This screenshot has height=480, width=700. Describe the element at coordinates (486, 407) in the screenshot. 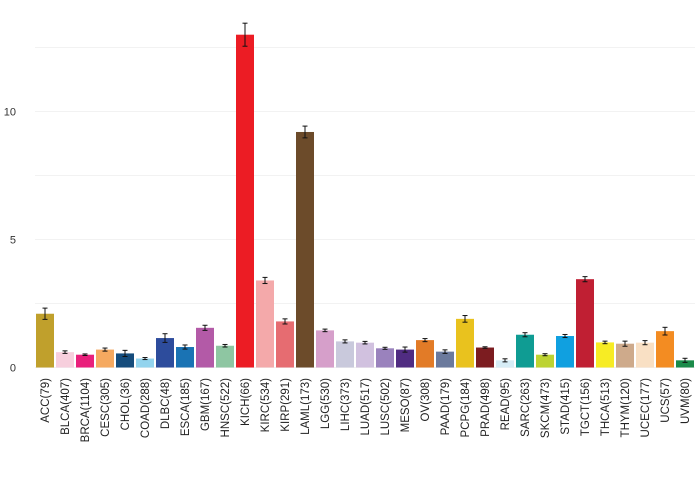

I see `x-category-label: PRAD(498)` at that location.